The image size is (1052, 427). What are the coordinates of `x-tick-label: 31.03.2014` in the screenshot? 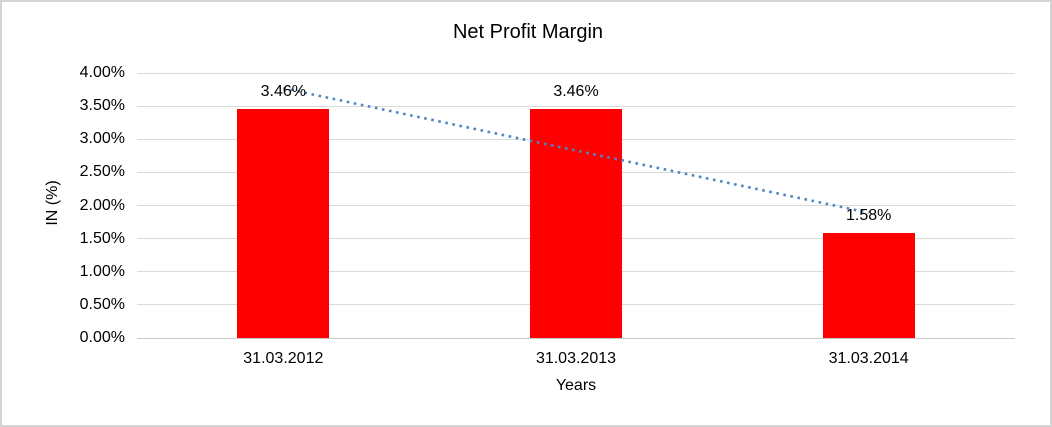 It's located at (868, 358).